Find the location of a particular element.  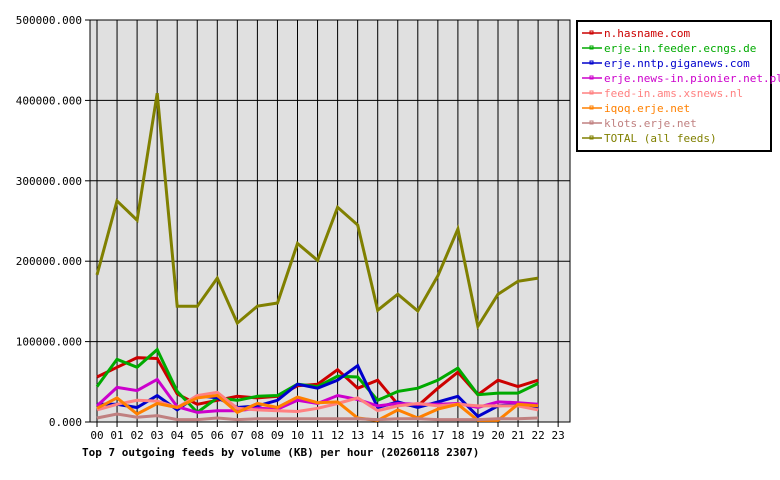

x-tick-label: 09 is located at coordinates (277, 435).